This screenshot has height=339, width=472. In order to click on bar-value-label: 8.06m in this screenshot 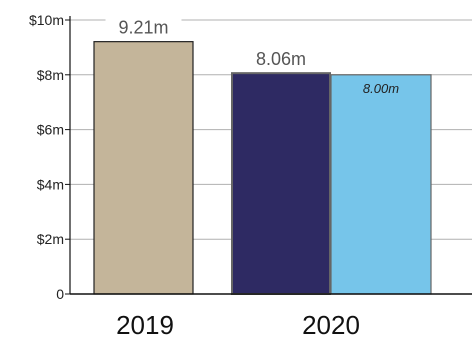, I will do `click(281, 59)`.